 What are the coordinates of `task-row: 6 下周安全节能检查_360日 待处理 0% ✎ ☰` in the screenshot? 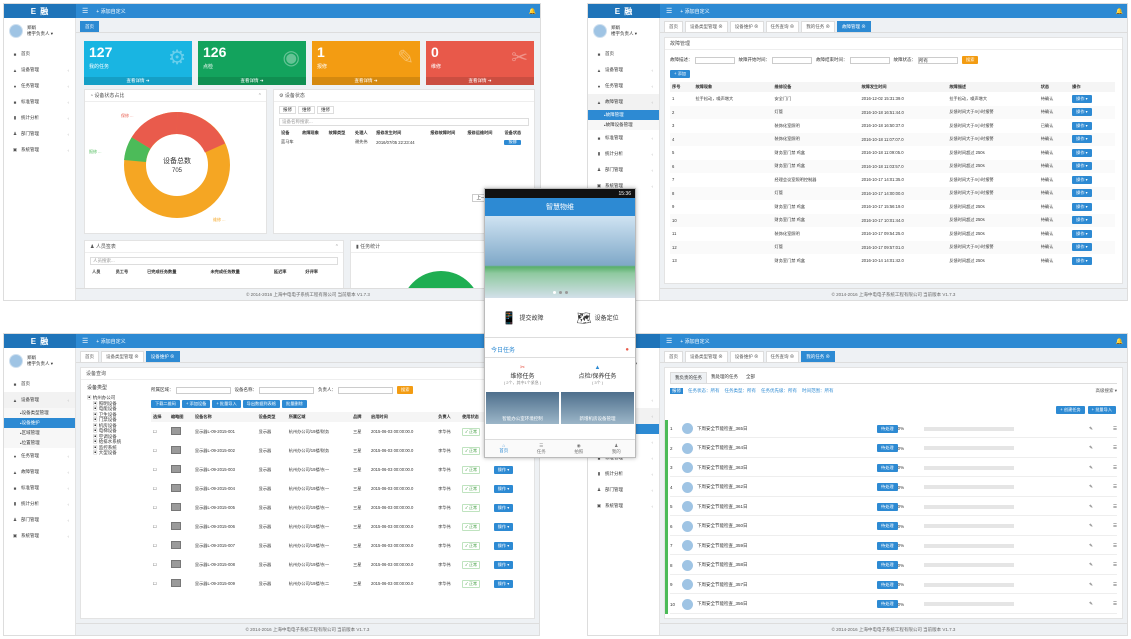 It's located at (893, 527).